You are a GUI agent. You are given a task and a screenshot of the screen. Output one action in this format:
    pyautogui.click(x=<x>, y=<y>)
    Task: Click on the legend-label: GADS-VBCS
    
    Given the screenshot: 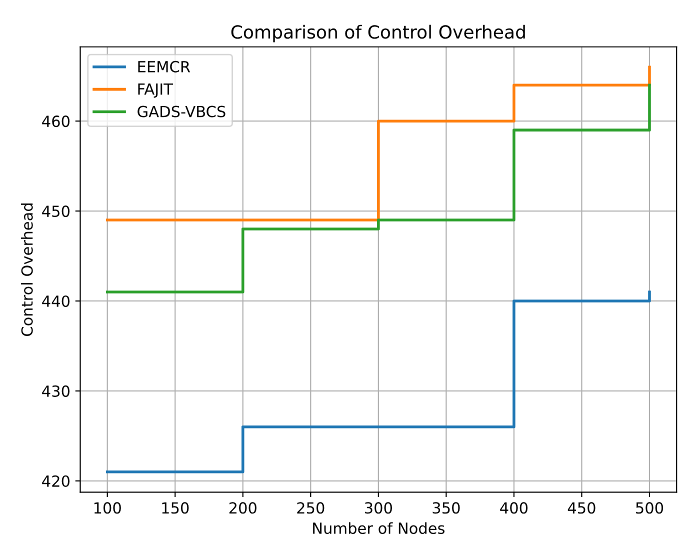 What is the action you would take?
    pyautogui.click(x=182, y=112)
    